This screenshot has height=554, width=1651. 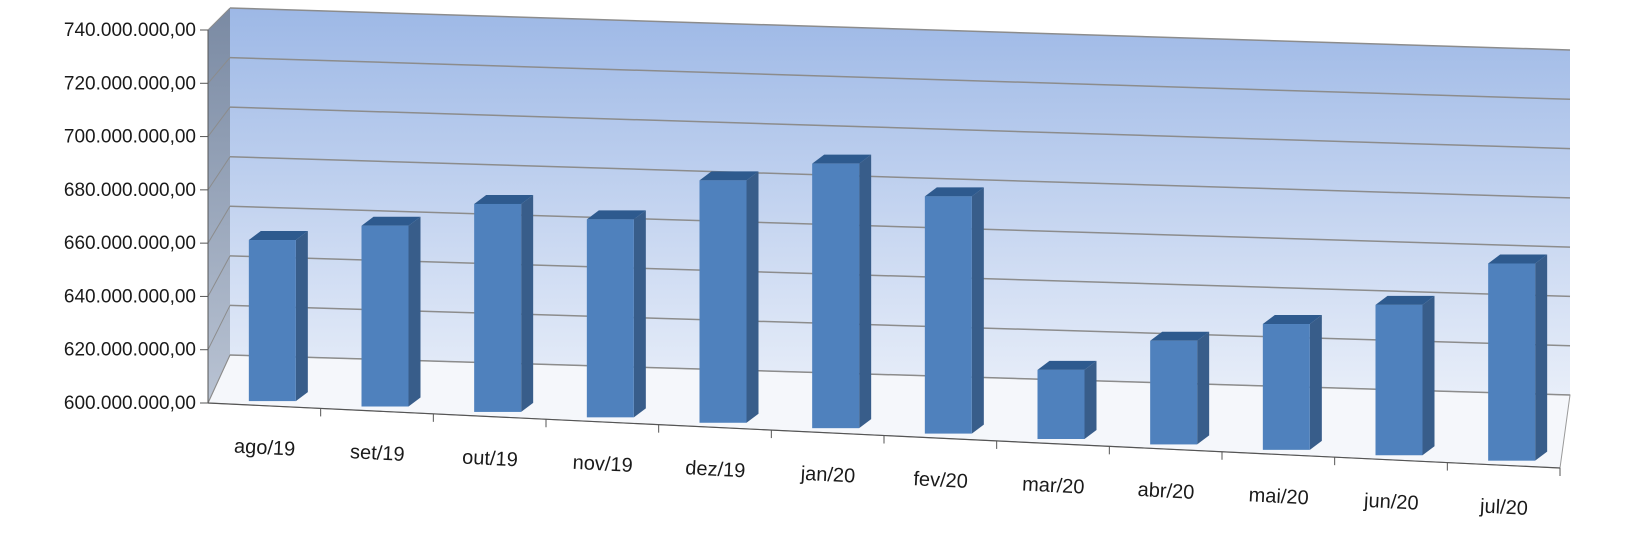 I want to click on x-tick-label: mai/20, so click(x=1278, y=496).